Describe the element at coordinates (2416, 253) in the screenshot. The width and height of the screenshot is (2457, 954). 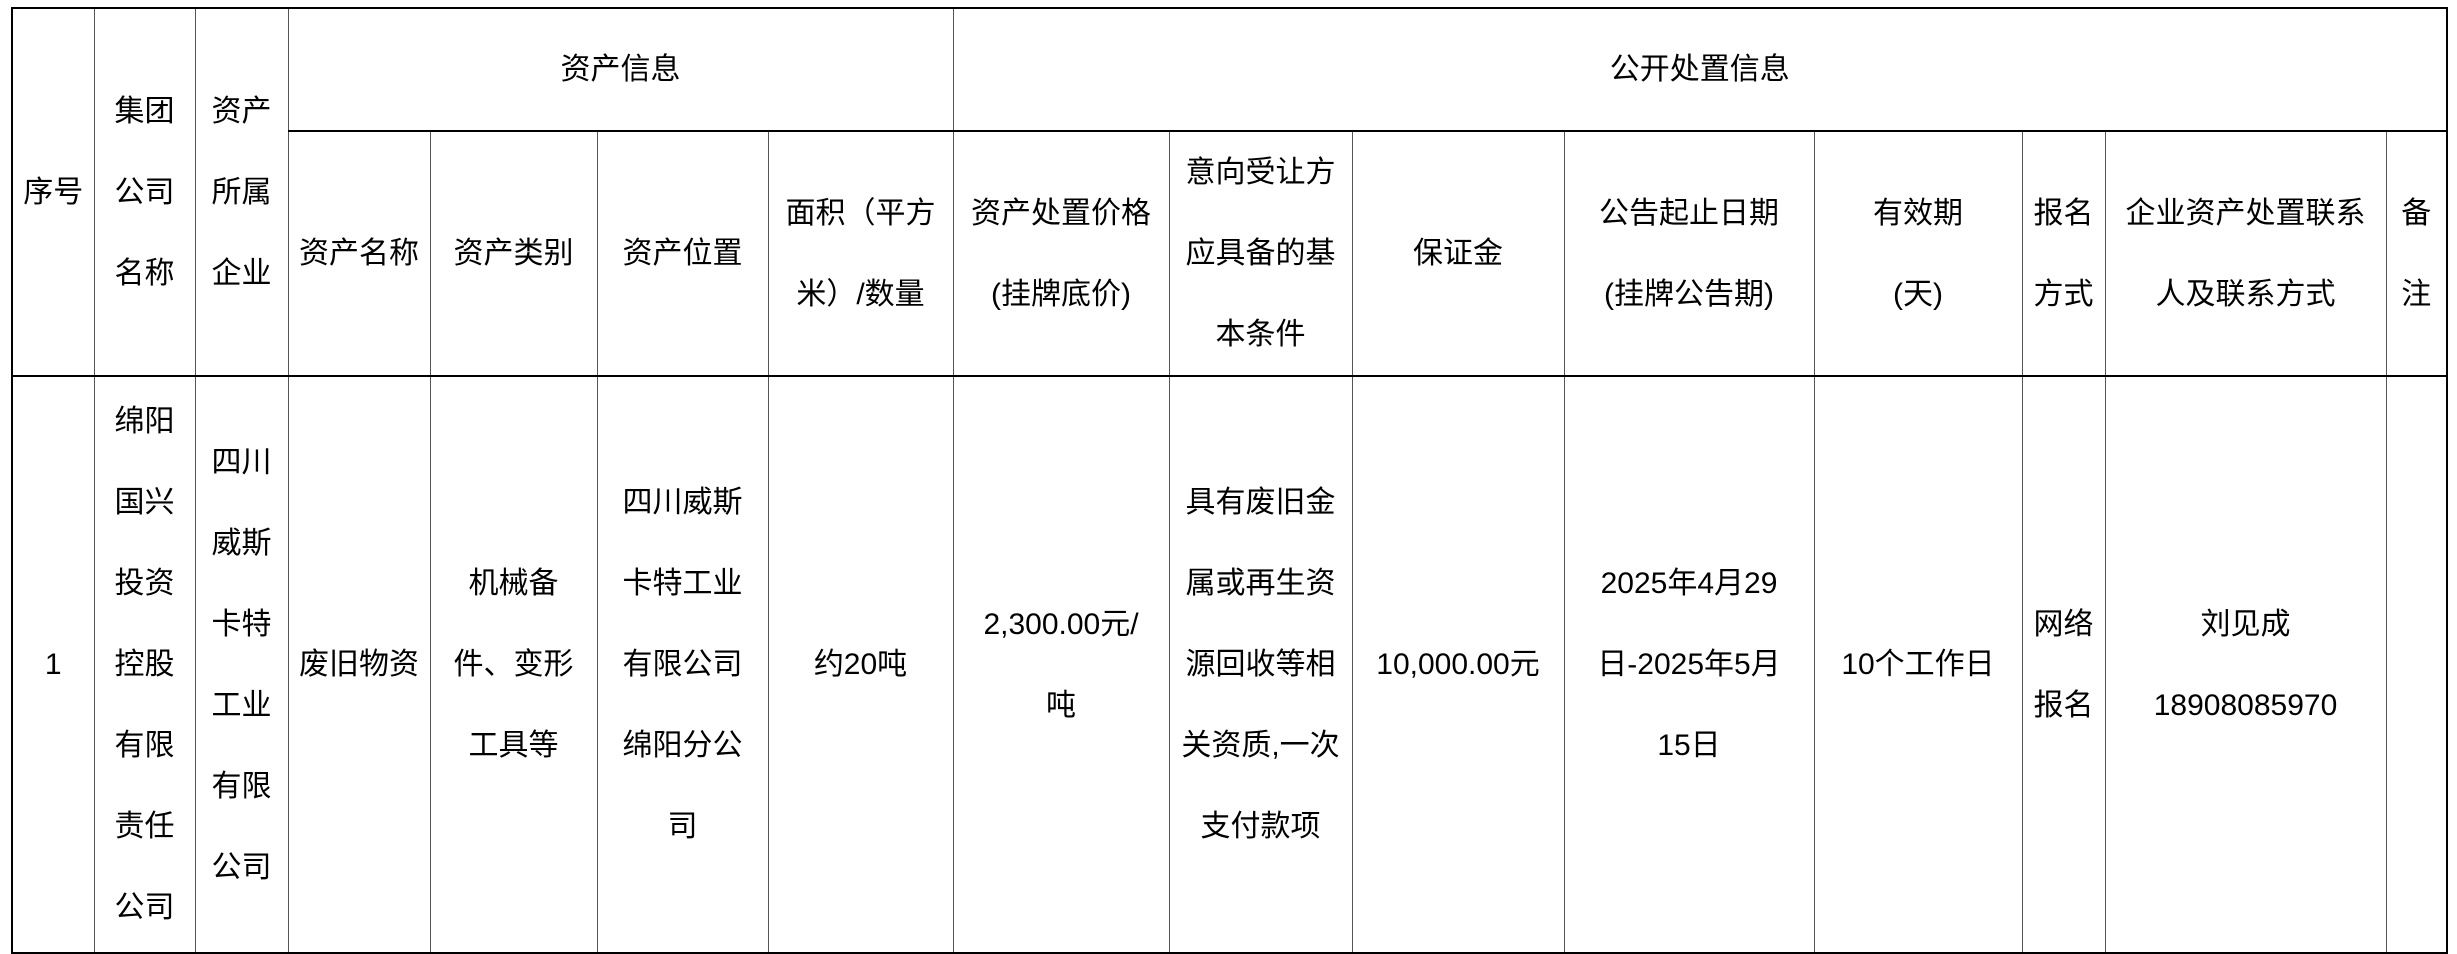
I see `header-remarks: 备注` at that location.